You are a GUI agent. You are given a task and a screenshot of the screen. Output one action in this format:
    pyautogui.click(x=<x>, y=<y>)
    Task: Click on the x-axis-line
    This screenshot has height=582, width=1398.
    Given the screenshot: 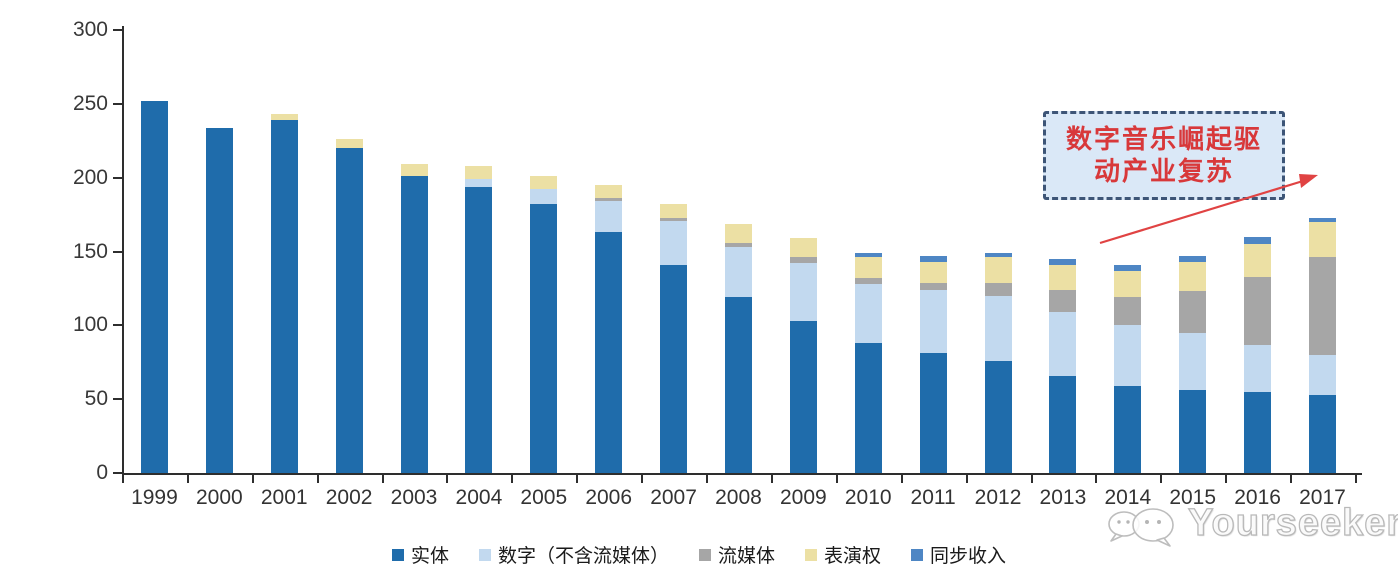 What is the action you would take?
    pyautogui.click(x=742, y=474)
    